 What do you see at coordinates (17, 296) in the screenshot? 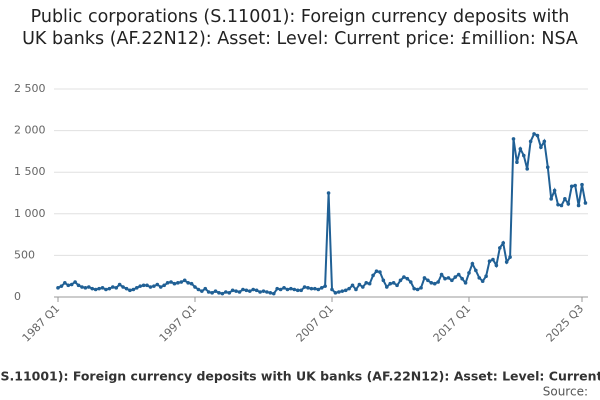
I see `y-tick-label: 0` at bounding box center [17, 296].